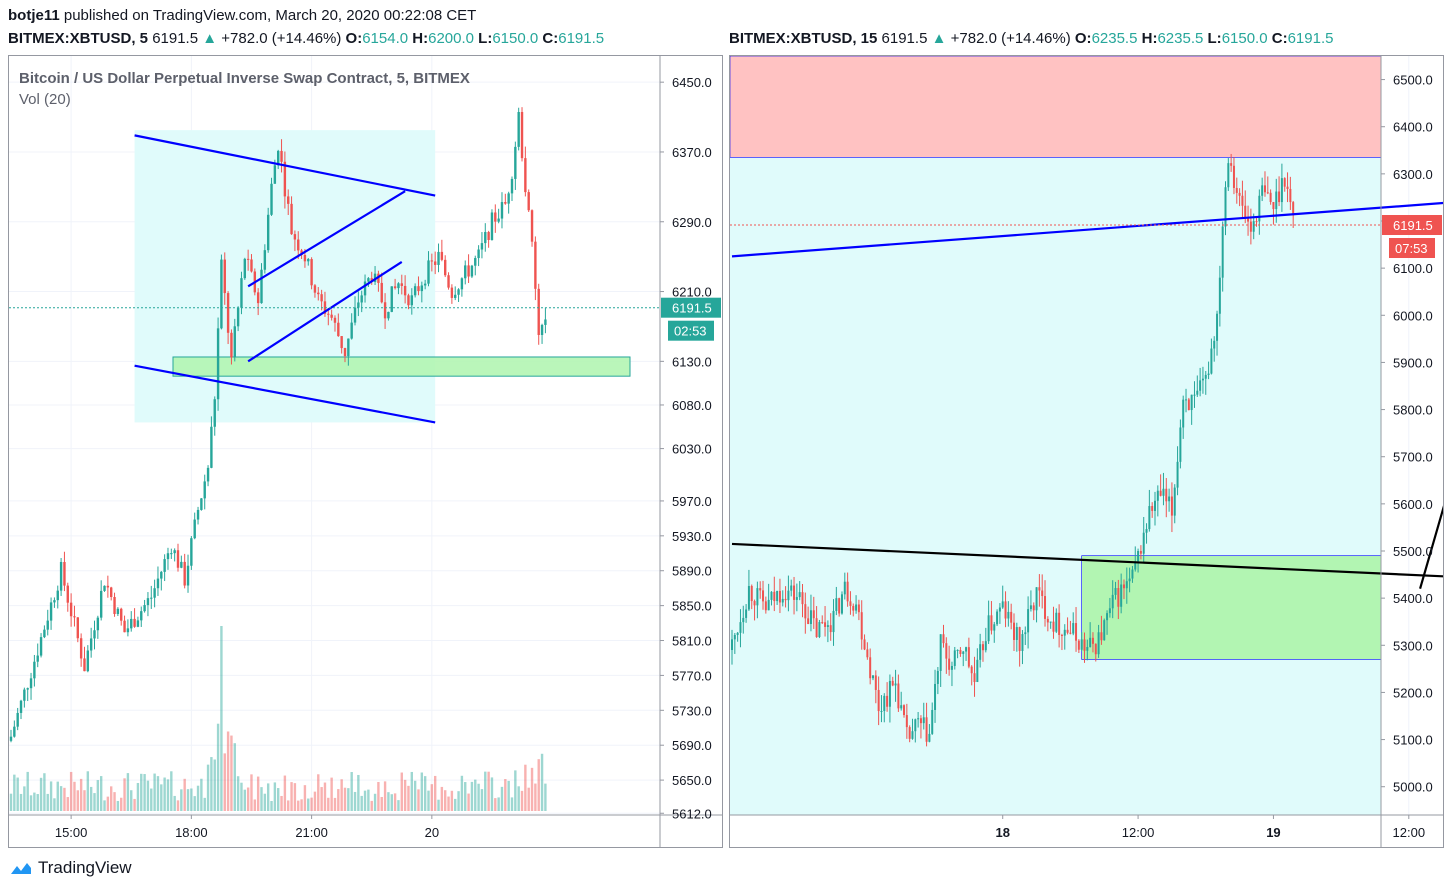 The height and width of the screenshot is (894, 1451). What do you see at coordinates (1413, 80) in the screenshot?
I see `price-tick-label: 6500.0` at bounding box center [1413, 80].